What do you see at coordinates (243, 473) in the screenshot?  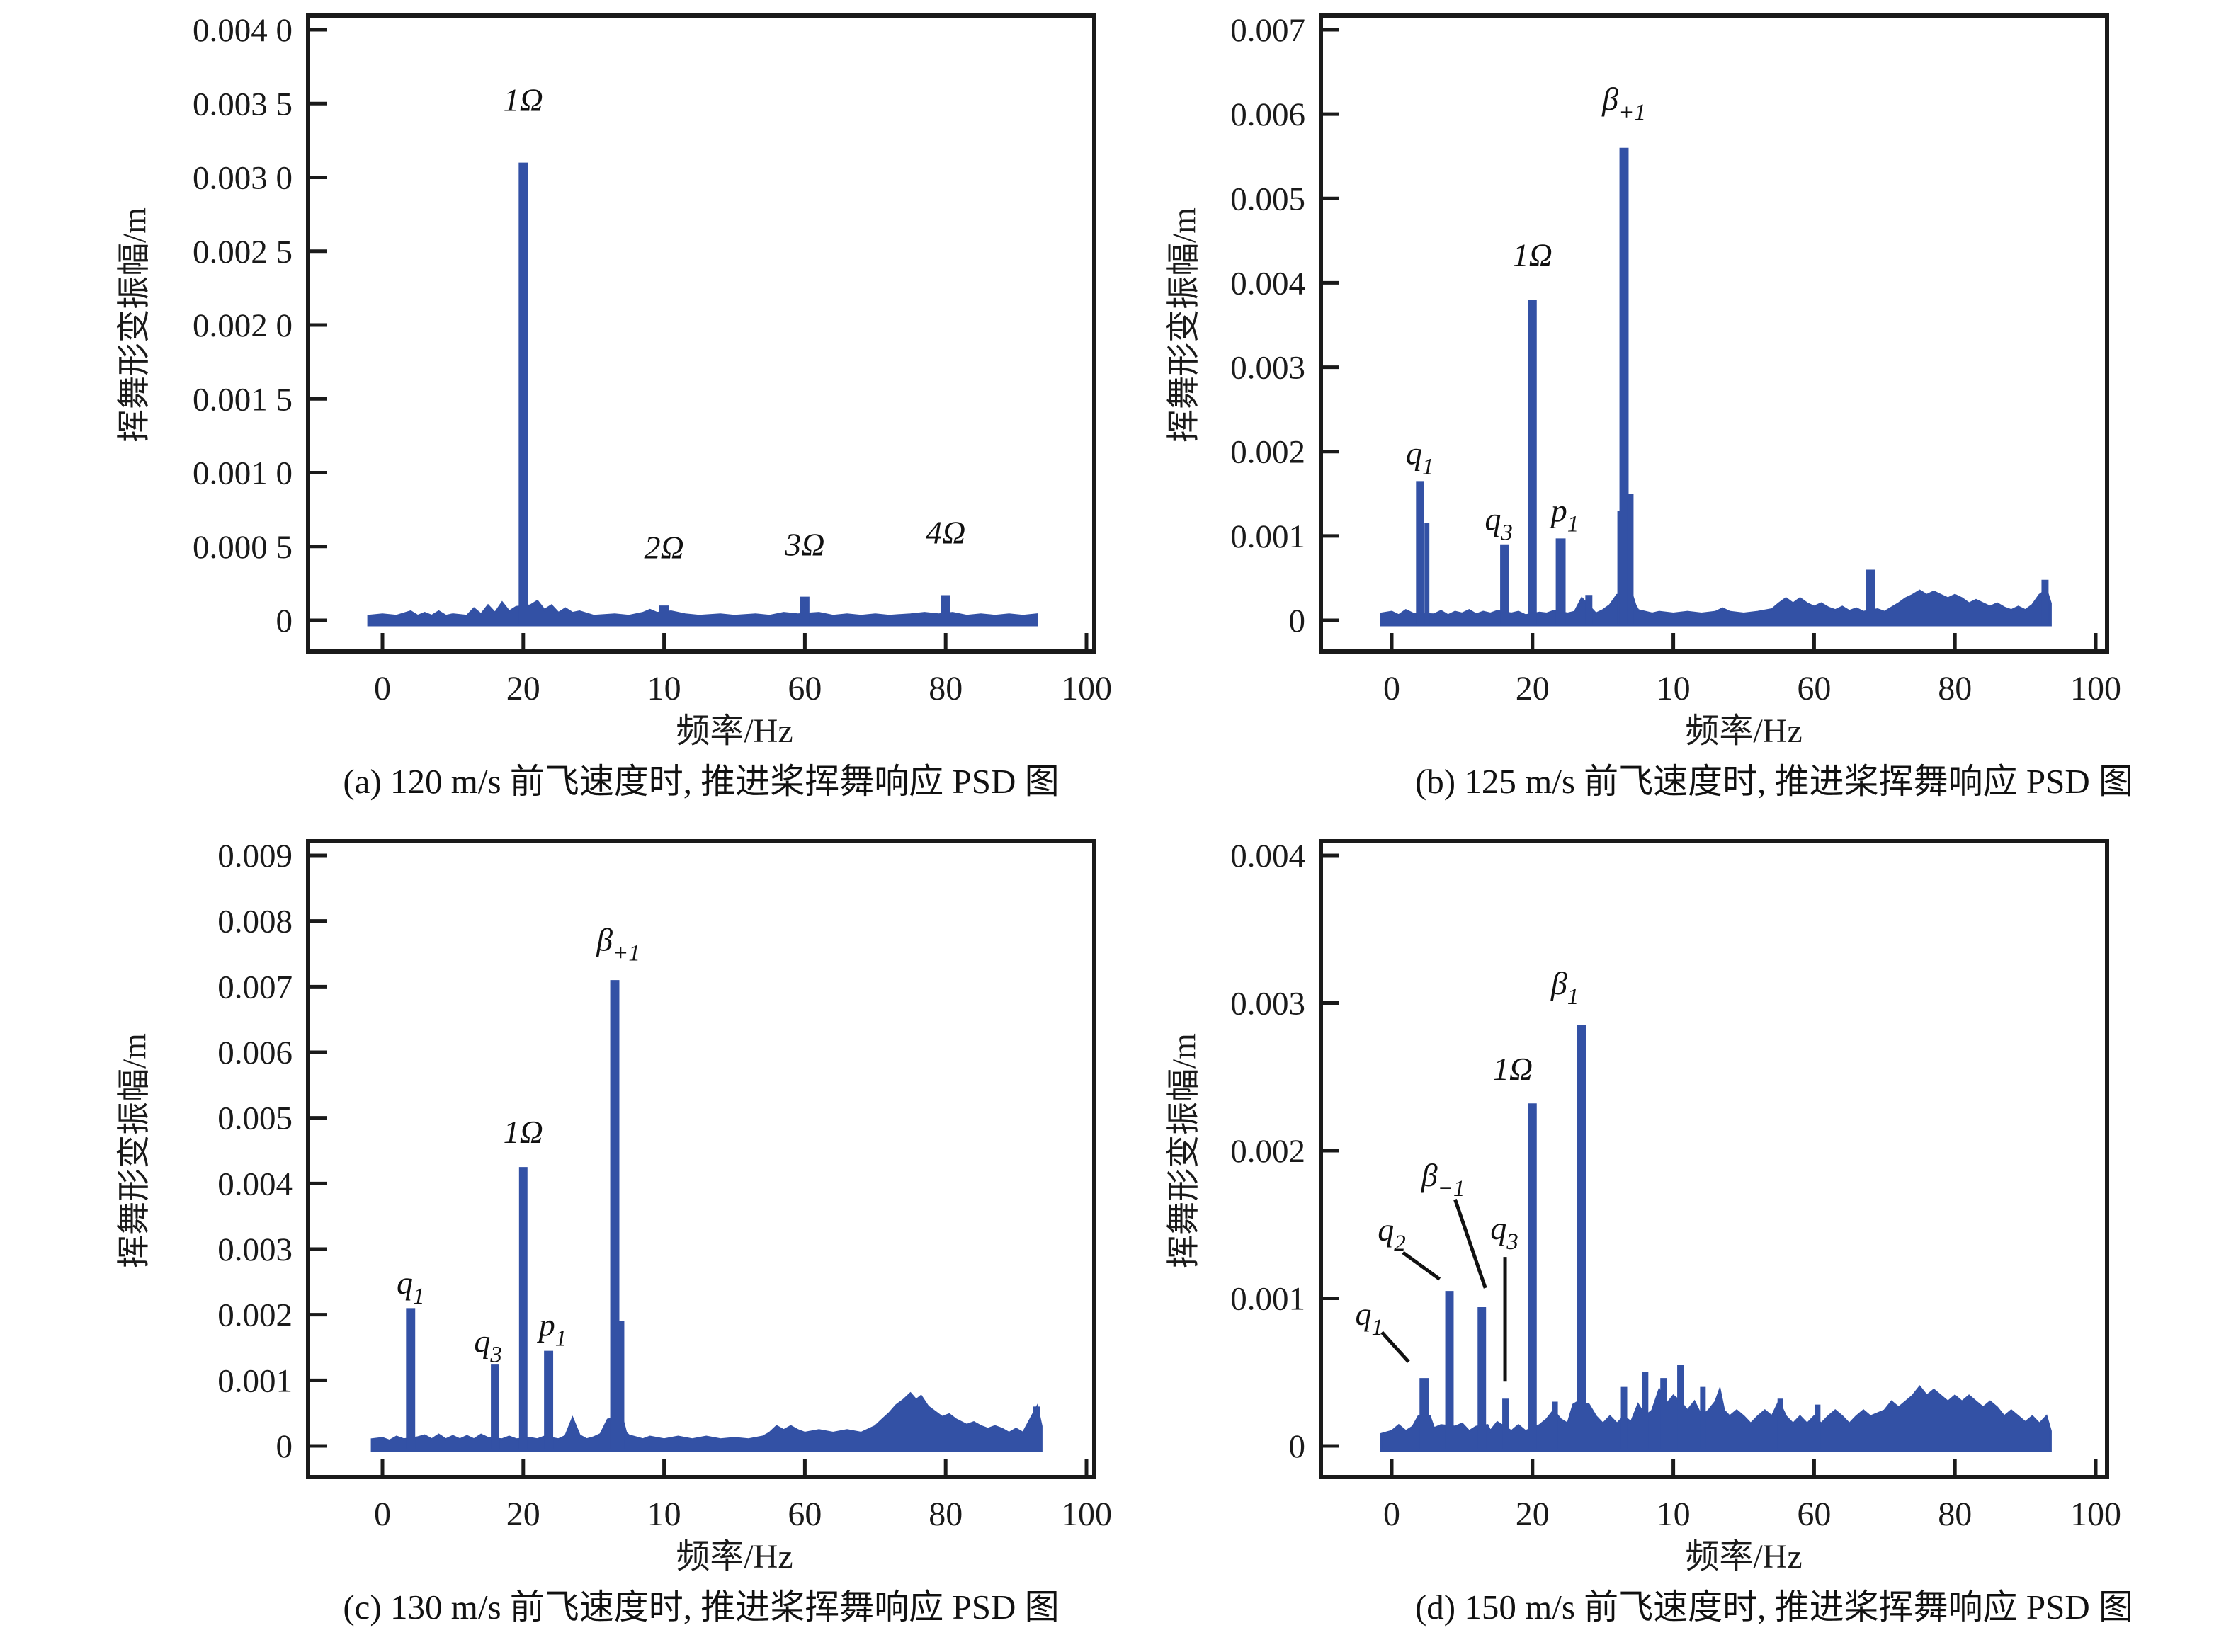 I see `y-tick-label: 0.001 0` at bounding box center [243, 473].